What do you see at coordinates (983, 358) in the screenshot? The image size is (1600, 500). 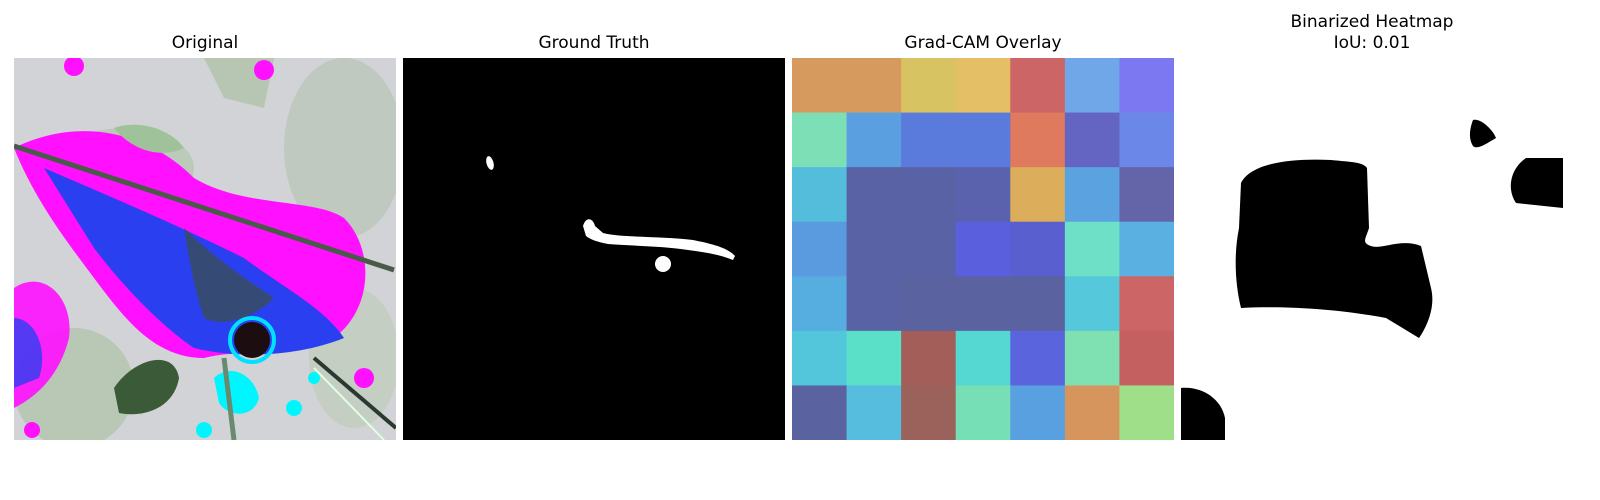 I see `gradcam-cell-r5-c3` at bounding box center [983, 358].